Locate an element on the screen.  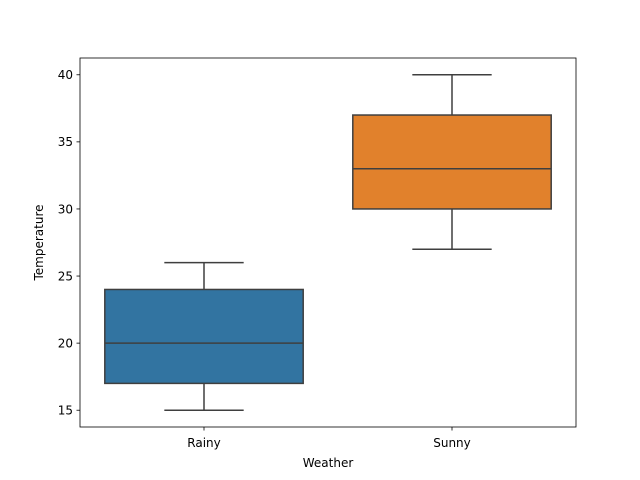
y-tick-label: 40 is located at coordinates (65, 75).